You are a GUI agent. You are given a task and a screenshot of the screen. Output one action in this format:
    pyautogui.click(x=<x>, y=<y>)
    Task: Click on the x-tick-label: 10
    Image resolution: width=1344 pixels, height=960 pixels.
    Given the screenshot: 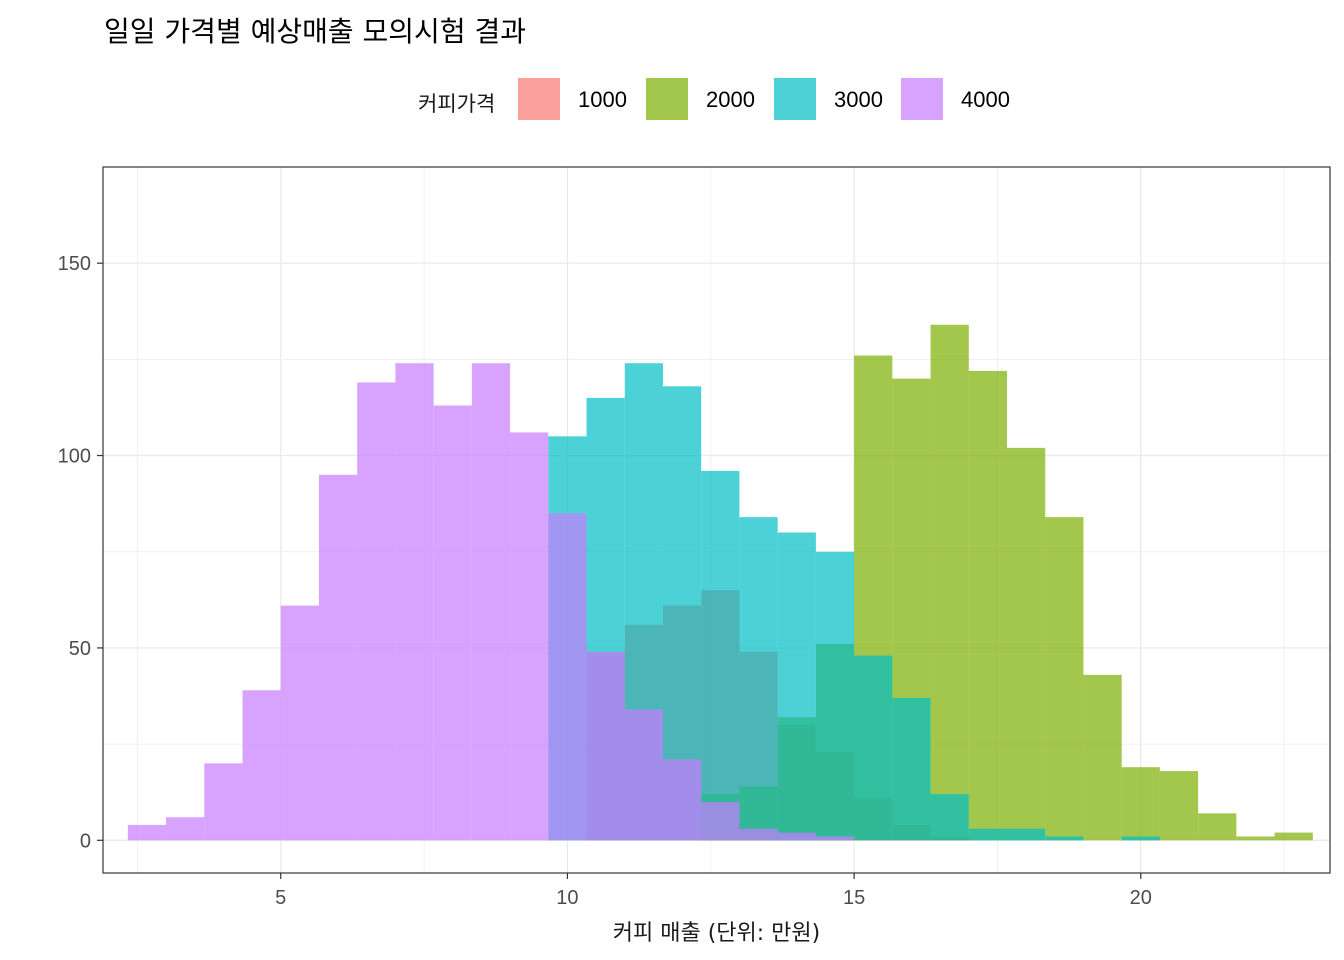 What is the action you would take?
    pyautogui.click(x=567, y=898)
    